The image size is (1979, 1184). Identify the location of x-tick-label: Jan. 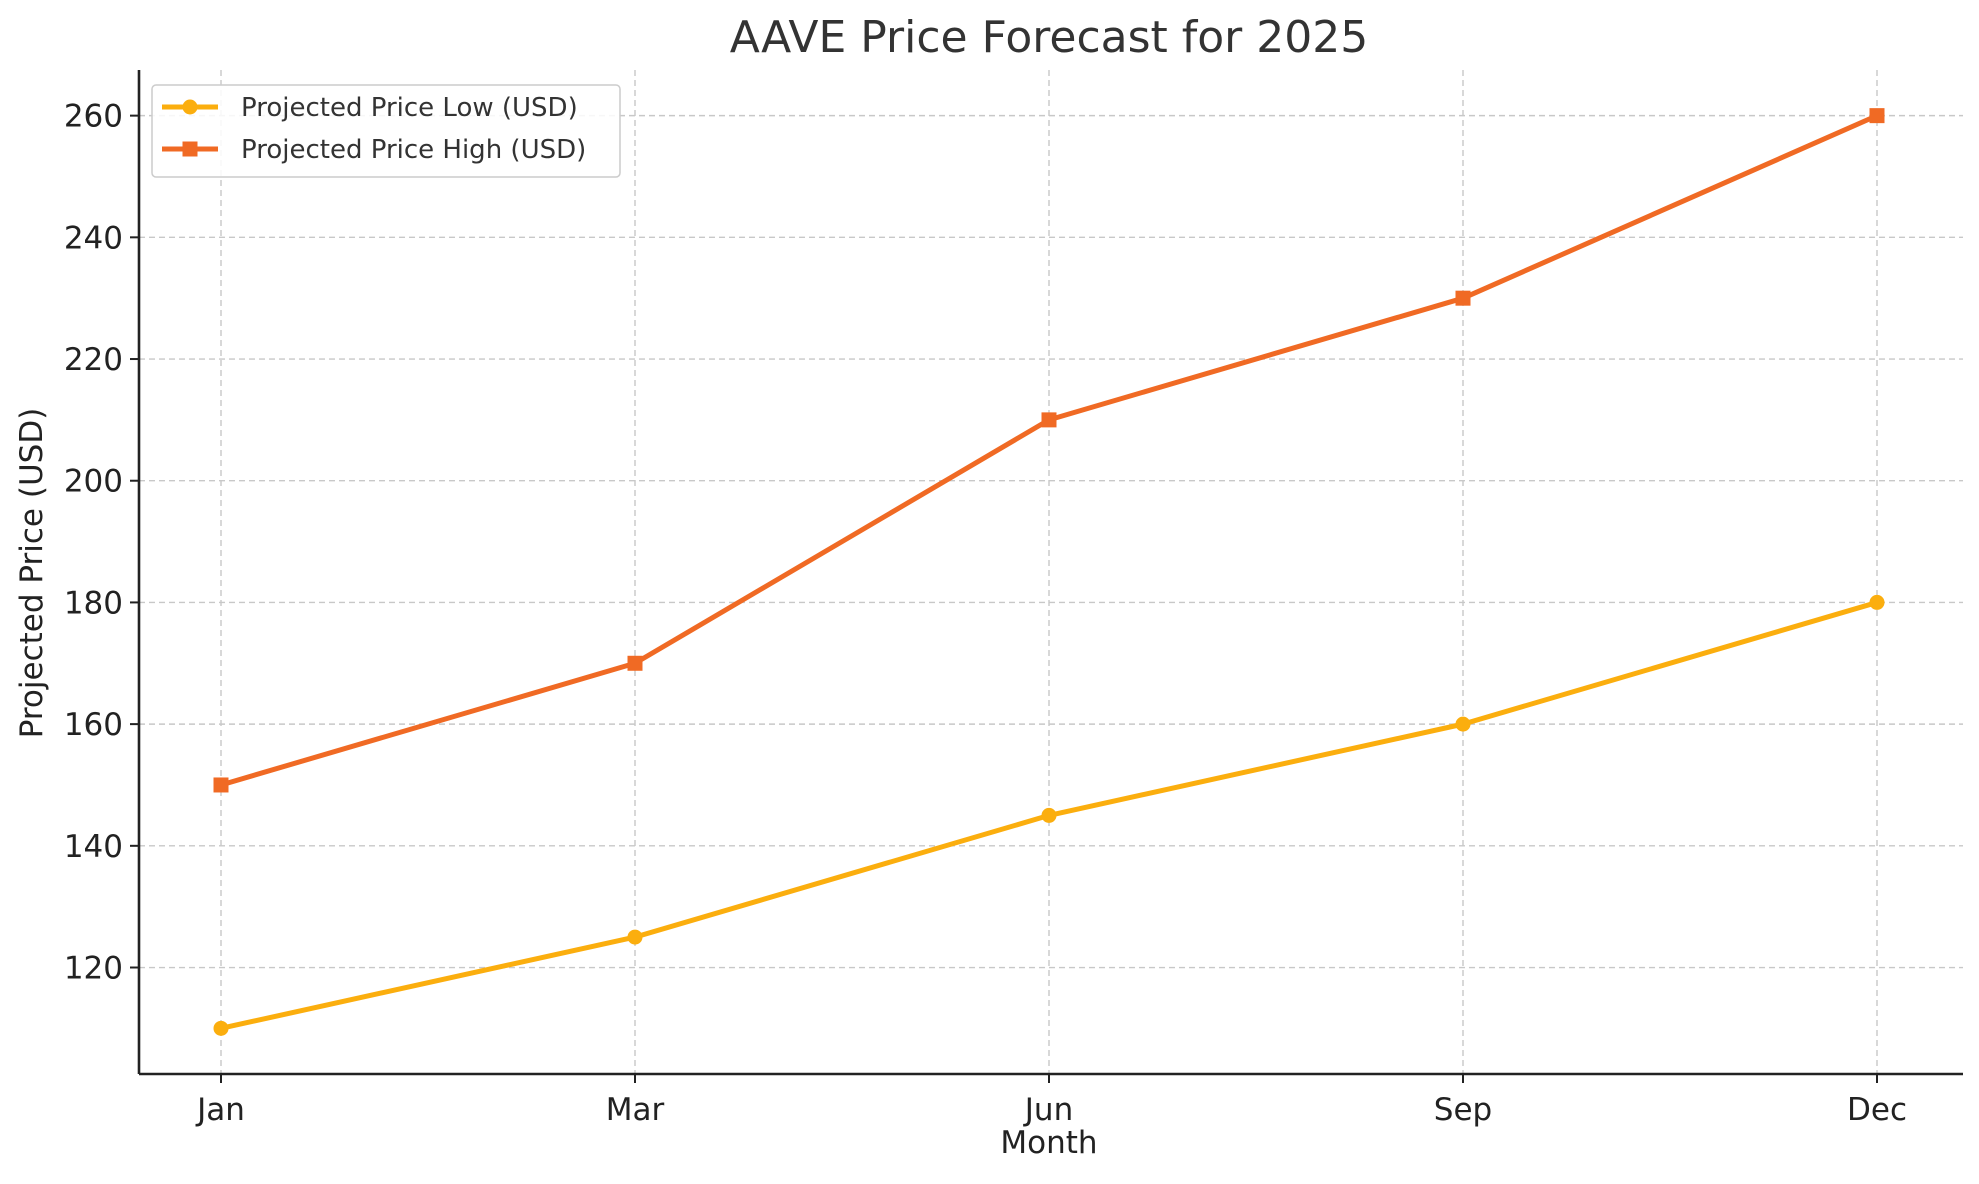
(220, 1110).